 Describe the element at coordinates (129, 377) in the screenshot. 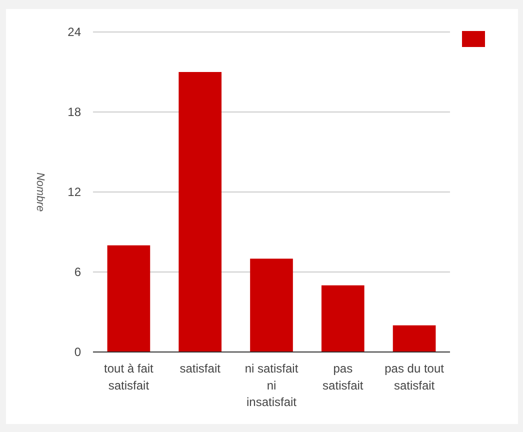

I see `x-tick-label: tout à fait satisfait` at that location.